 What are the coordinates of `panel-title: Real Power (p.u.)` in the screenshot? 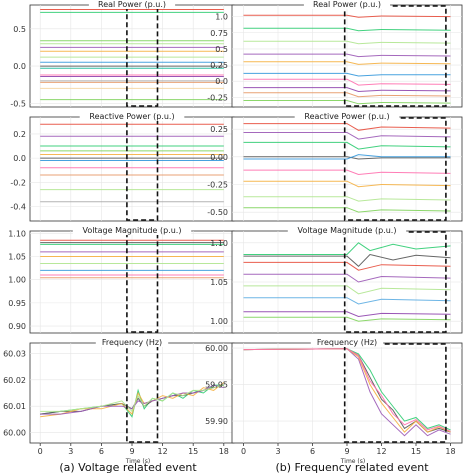 It's located at (347, 4).